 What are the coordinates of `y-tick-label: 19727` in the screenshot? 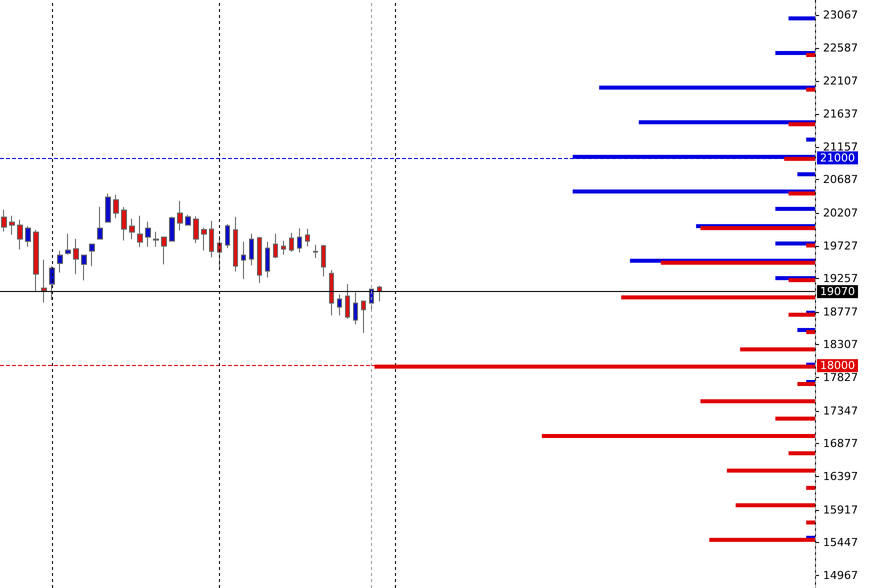 It's located at (840, 246).